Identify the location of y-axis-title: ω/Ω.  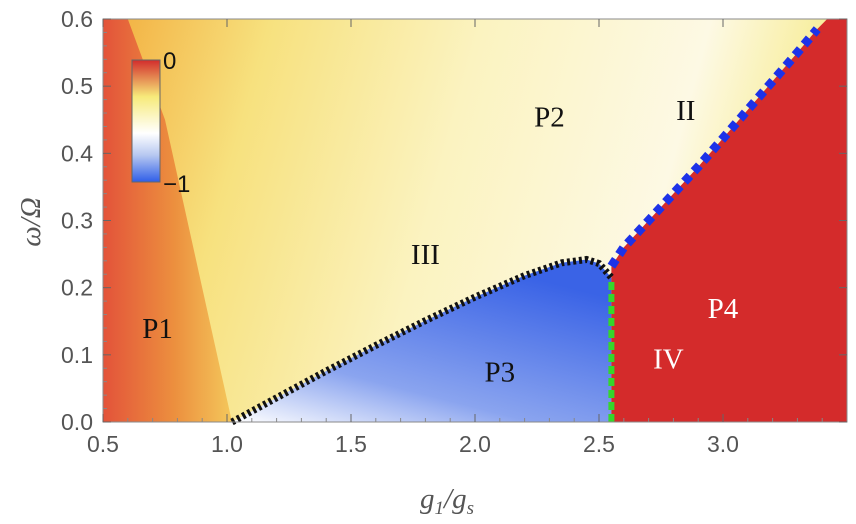
(31, 222).